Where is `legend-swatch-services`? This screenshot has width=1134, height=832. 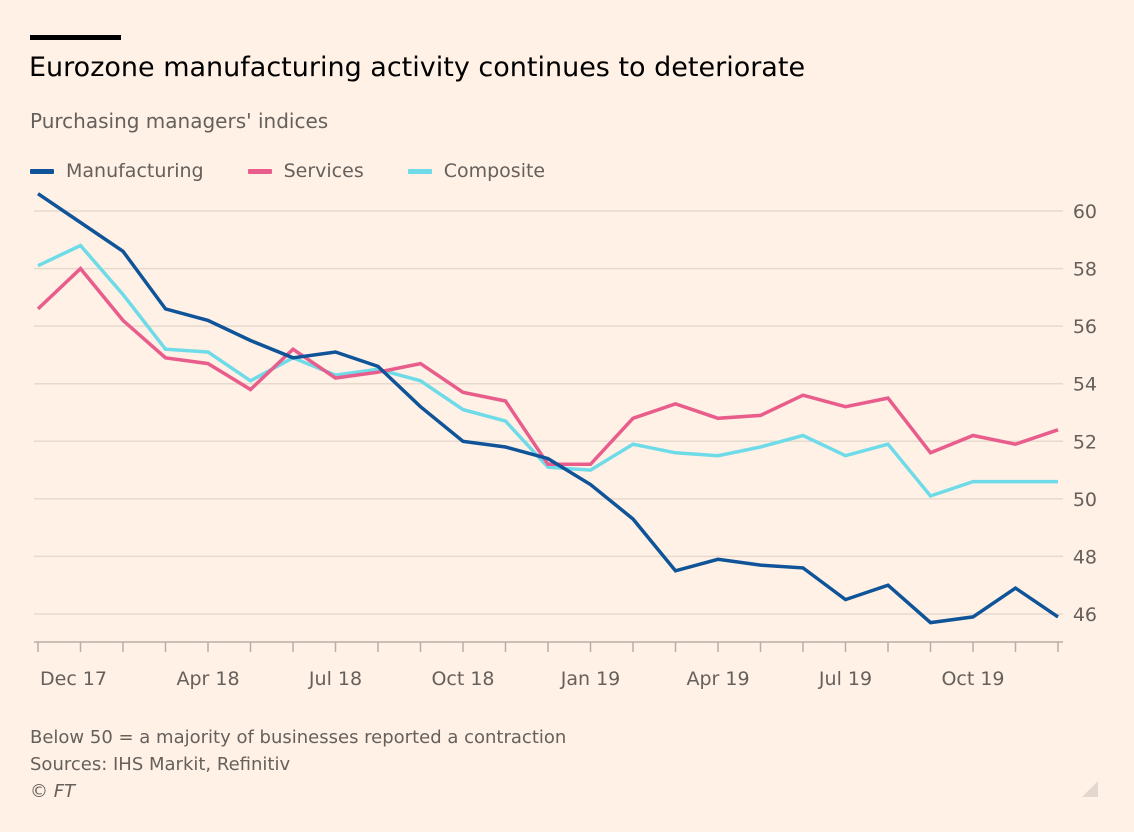
legend-swatch-services is located at coordinates (259, 171).